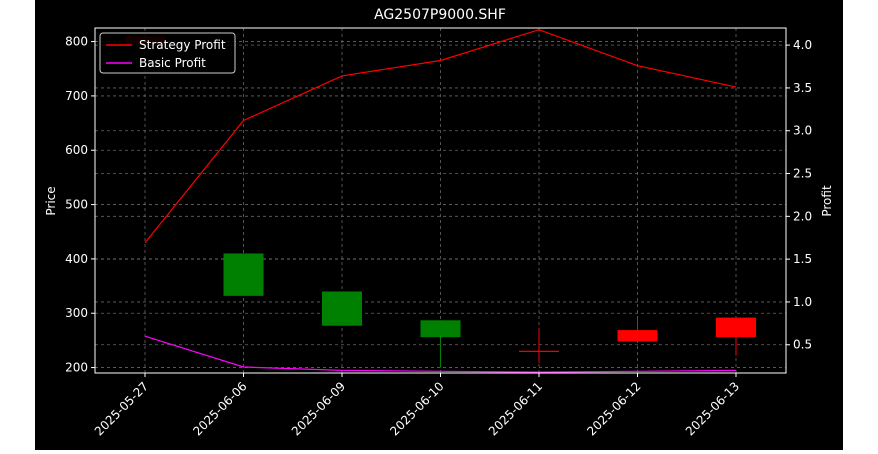 The height and width of the screenshot is (454, 878). I want to click on left-axis-label: Price, so click(51, 200).